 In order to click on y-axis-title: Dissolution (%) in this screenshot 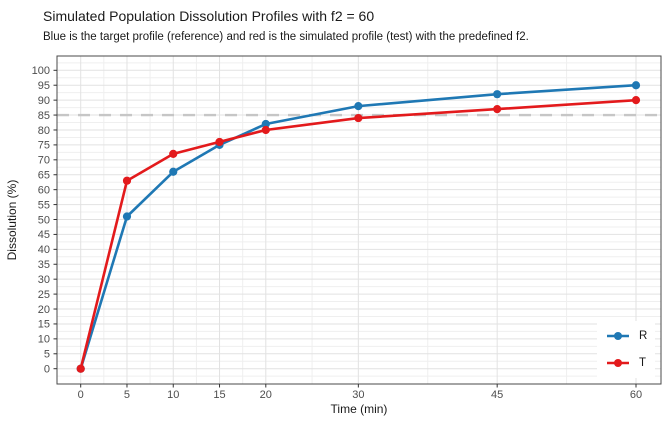, I will do `click(12, 220)`.